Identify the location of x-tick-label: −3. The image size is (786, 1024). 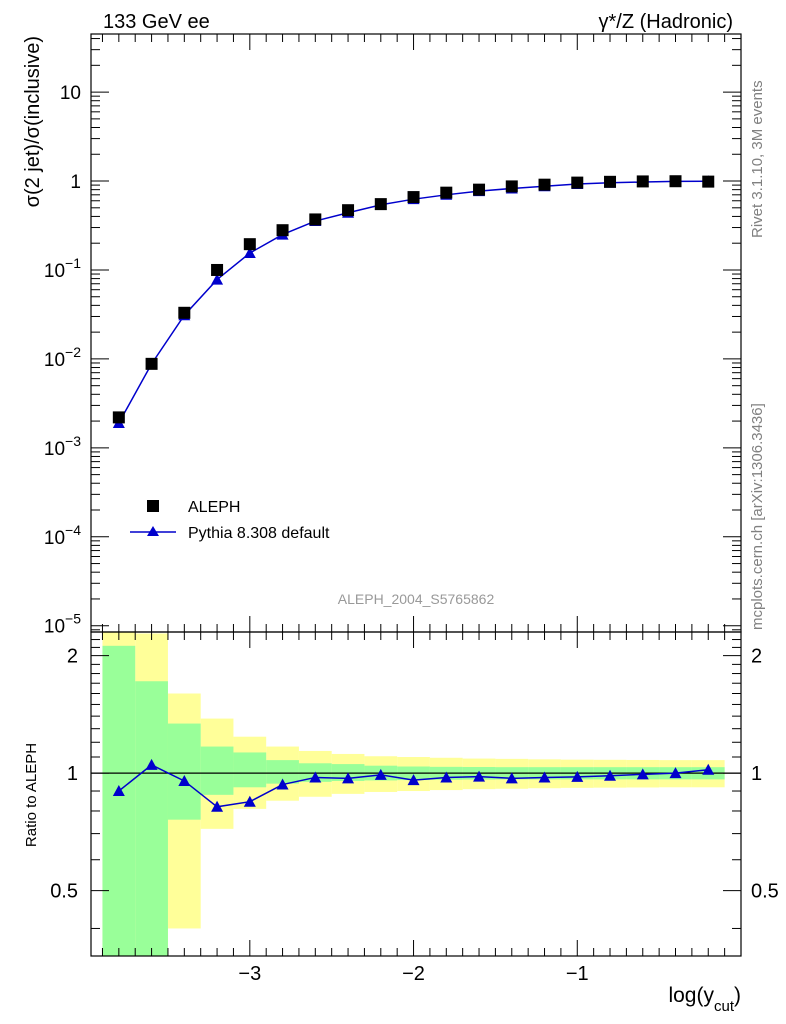
(249, 974).